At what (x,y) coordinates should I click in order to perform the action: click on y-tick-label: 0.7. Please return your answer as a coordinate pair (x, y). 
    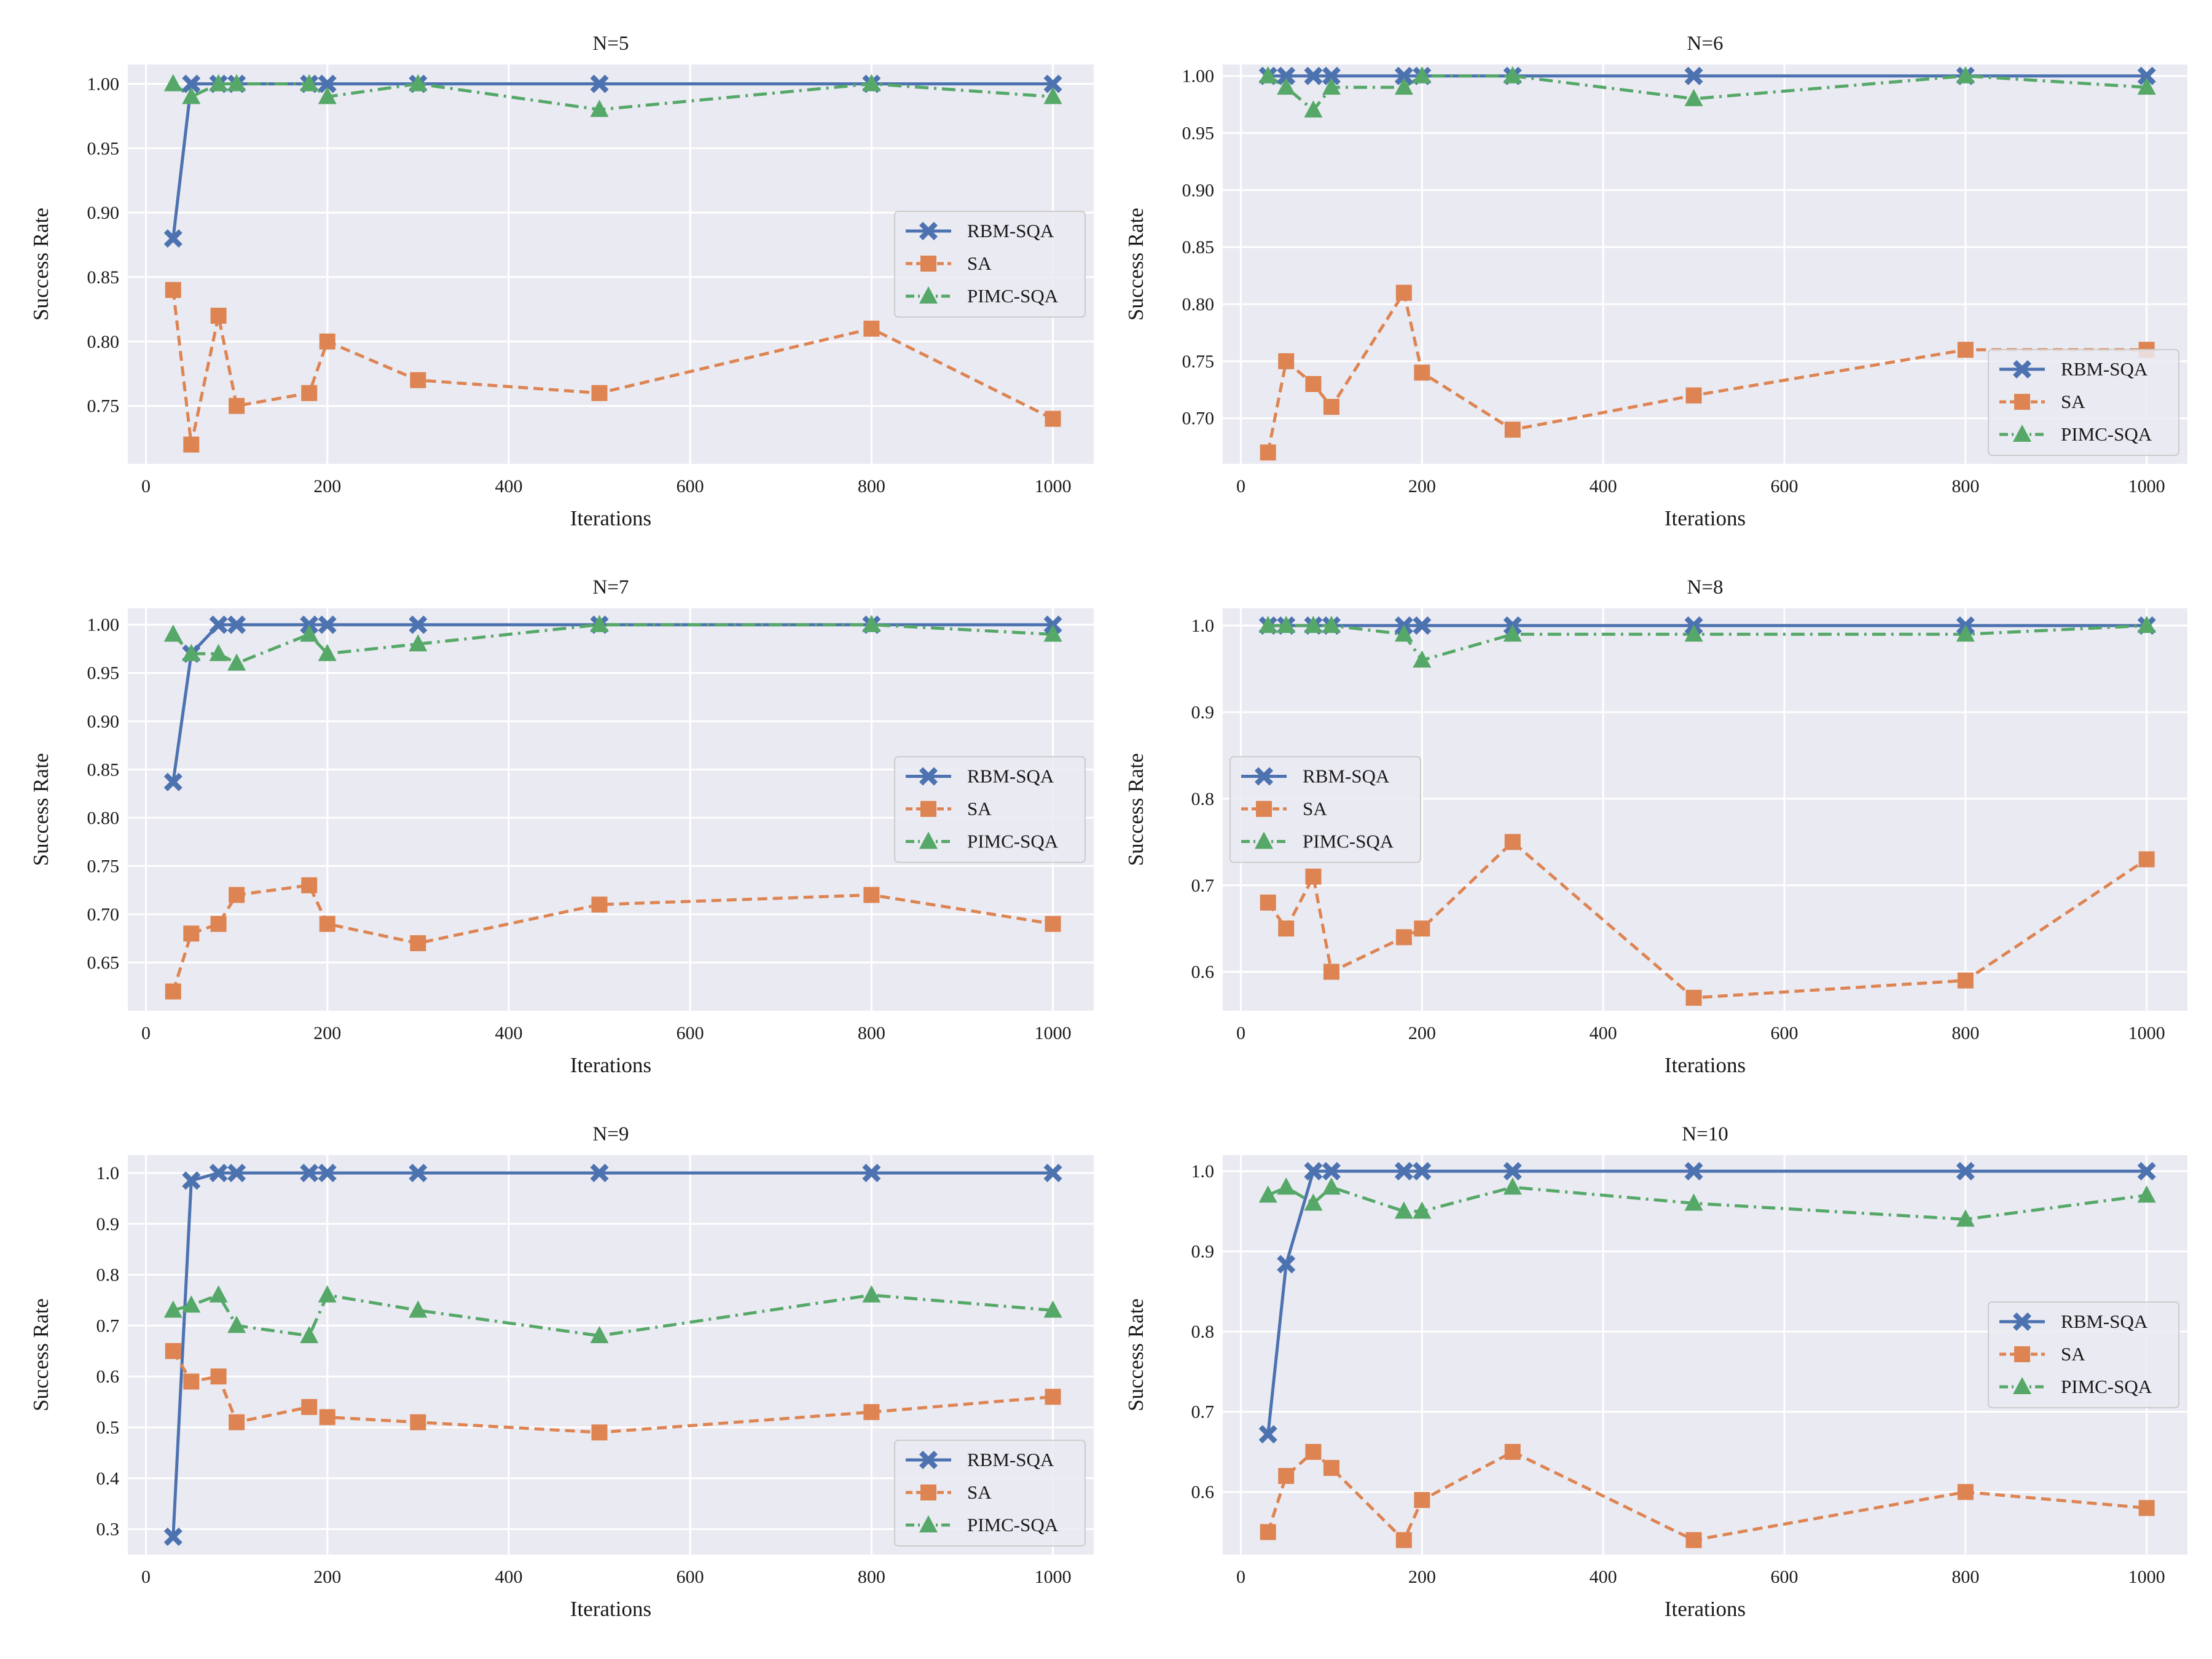
    Looking at the image, I should click on (1203, 886).